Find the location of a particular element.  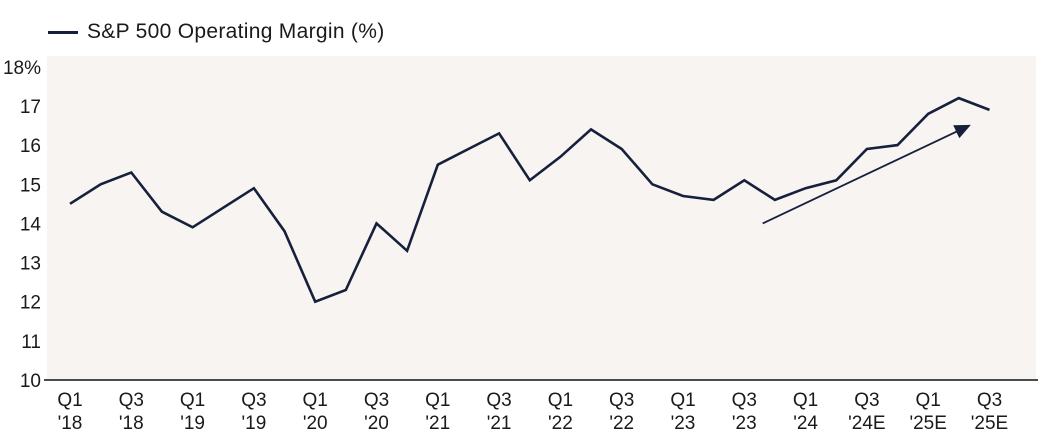

trend-arrow is located at coordinates (866, 174).